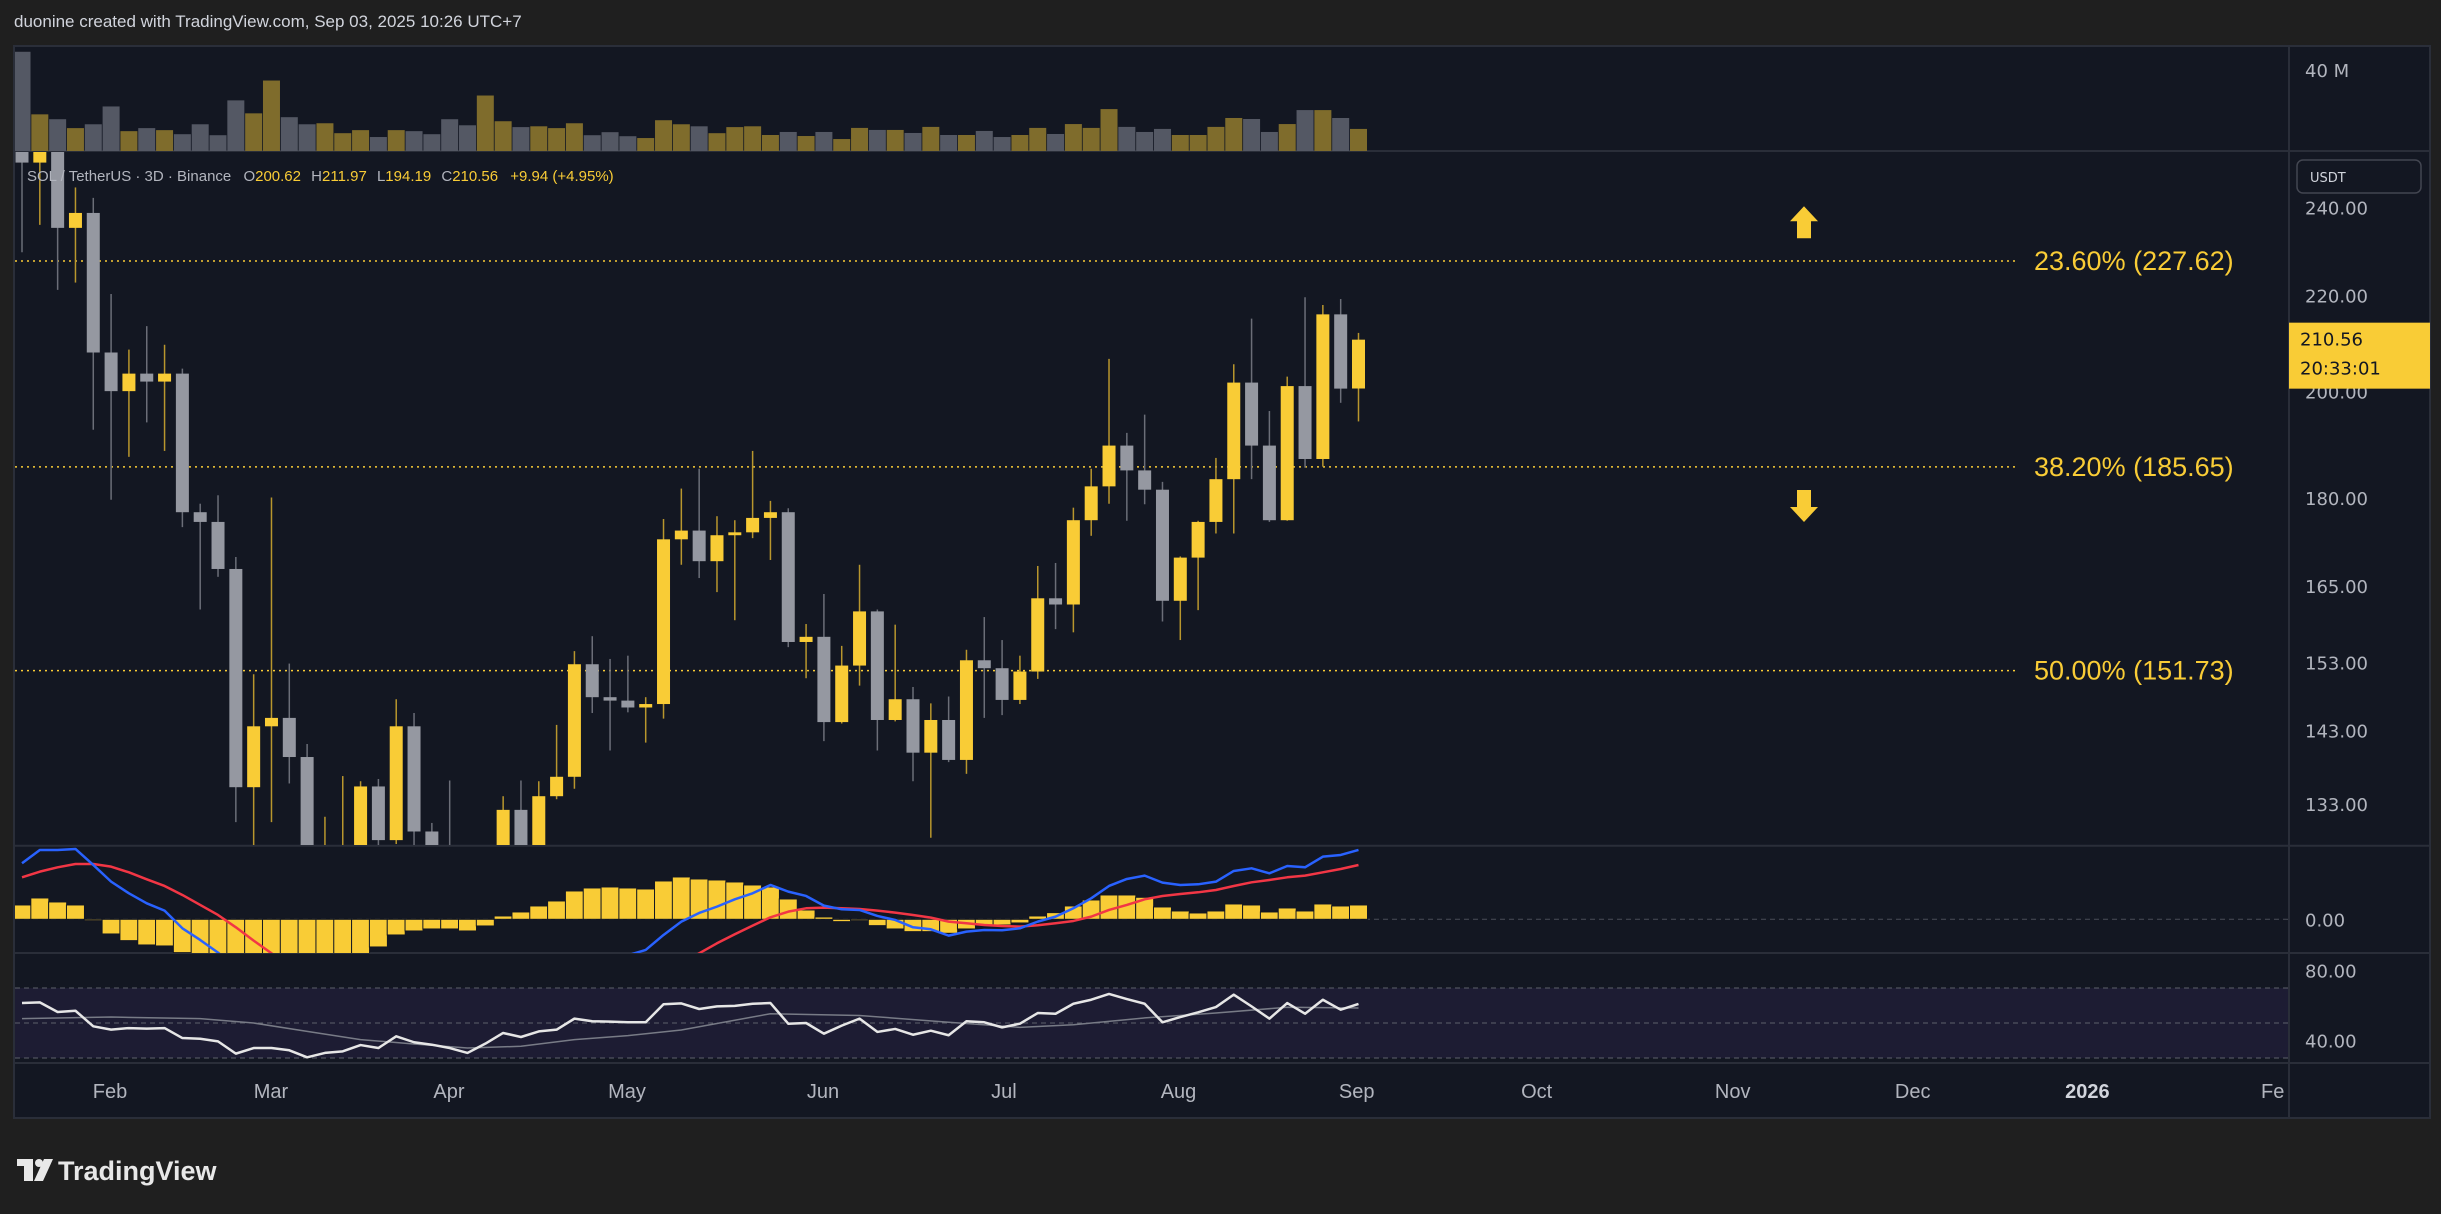 This screenshot has height=1214, width=2441. What do you see at coordinates (2336, 587) in the screenshot?
I see `price-axis-label: 165.00` at bounding box center [2336, 587].